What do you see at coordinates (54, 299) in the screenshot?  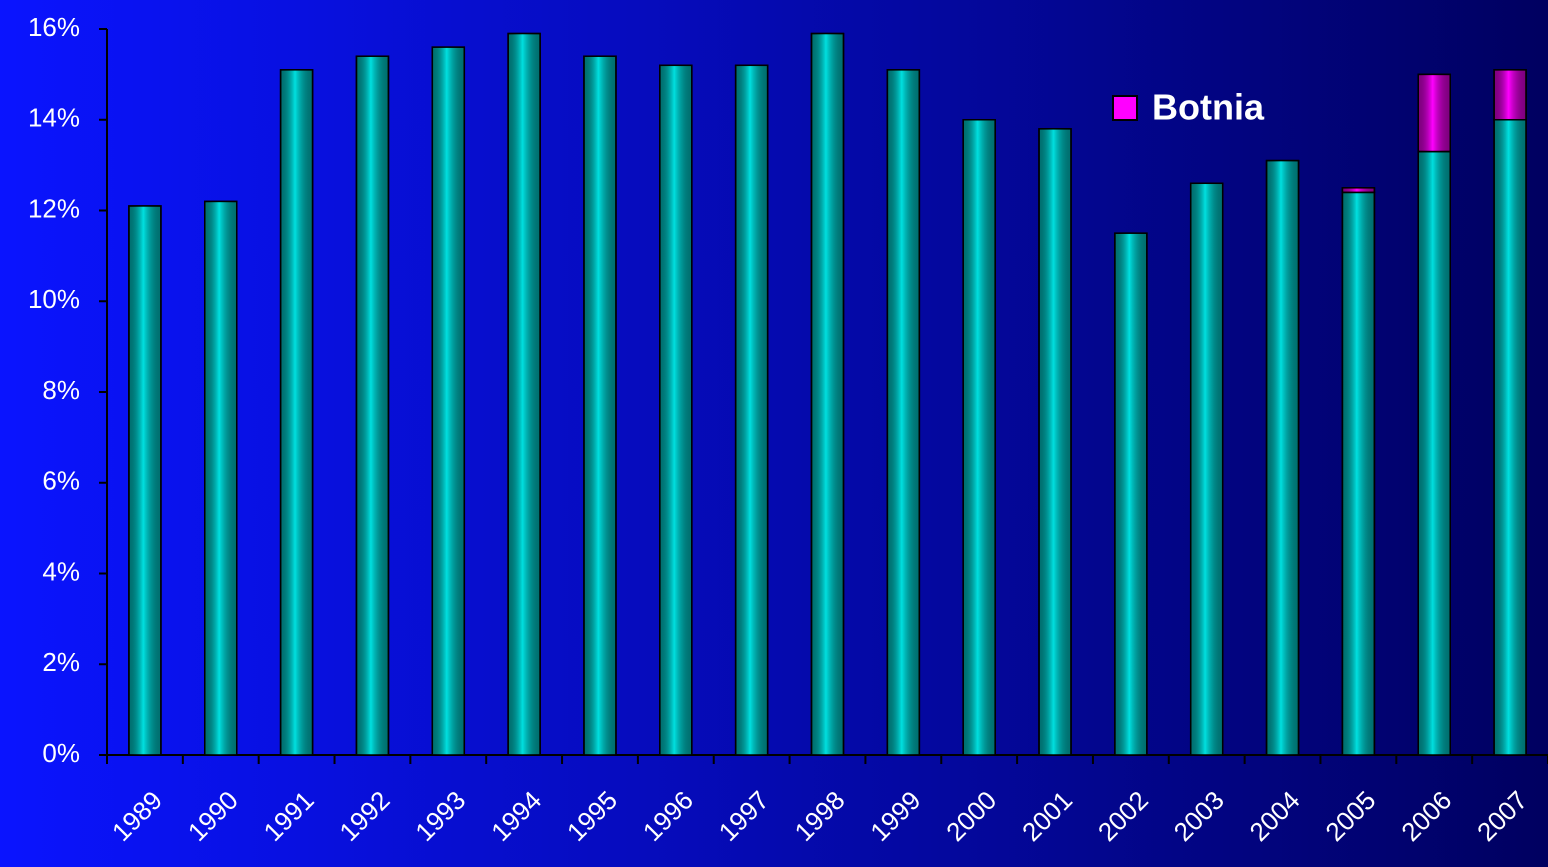 I see `y-tick-label: 10%` at bounding box center [54, 299].